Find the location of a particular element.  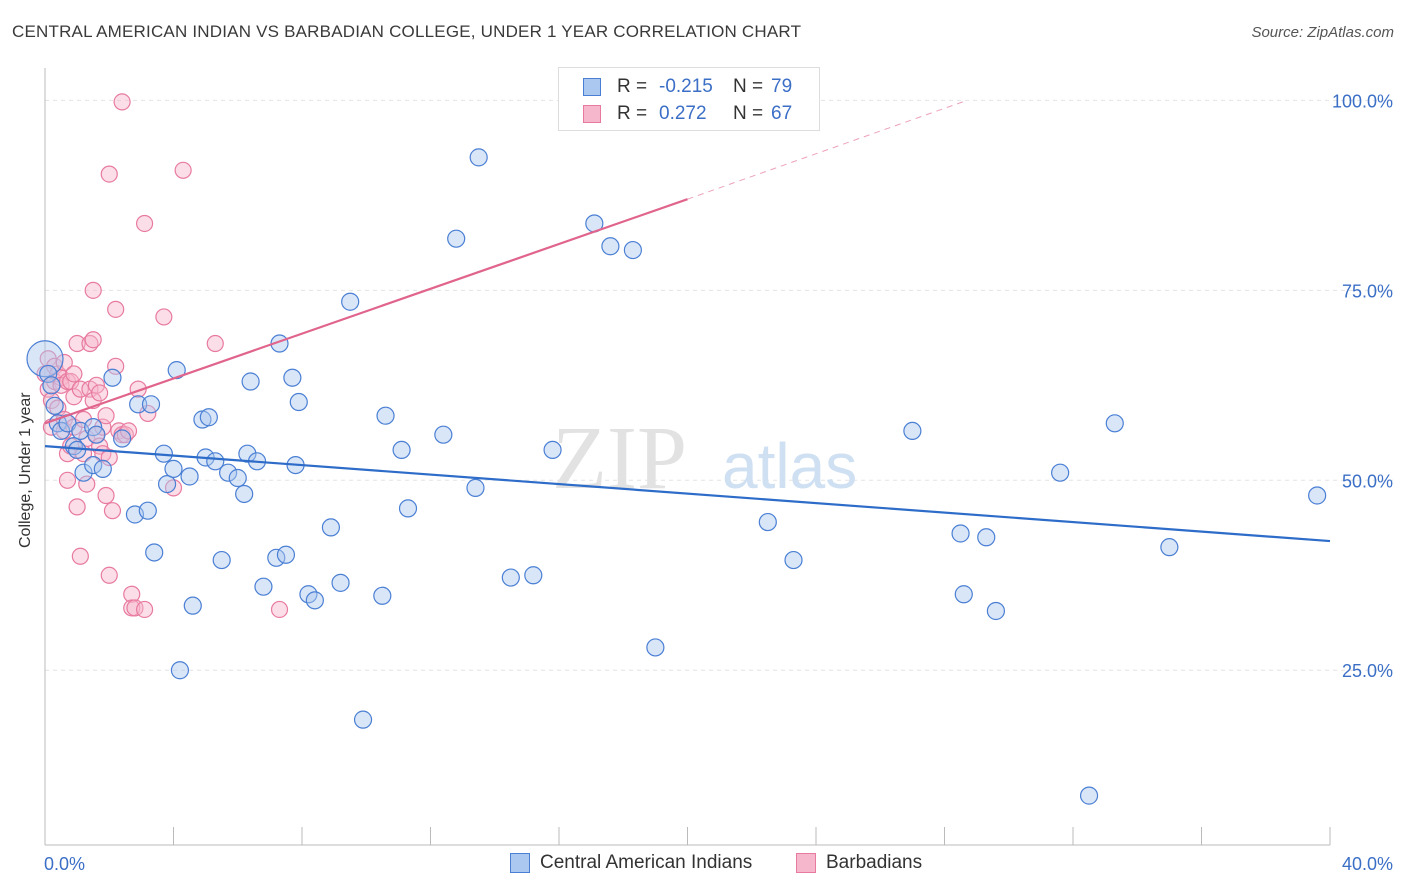

trend-line-barbadians-extension is located at coordinates (827, 149).